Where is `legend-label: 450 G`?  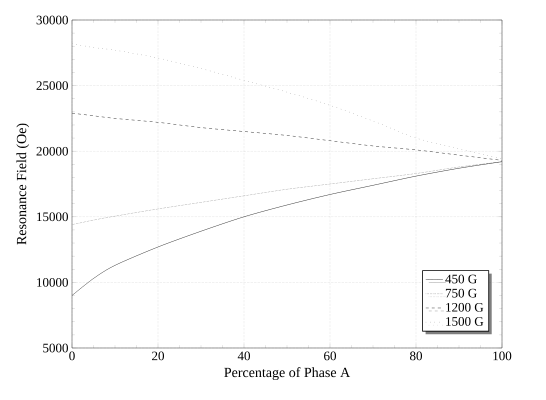
legend-label: 450 G is located at coordinates (461, 279).